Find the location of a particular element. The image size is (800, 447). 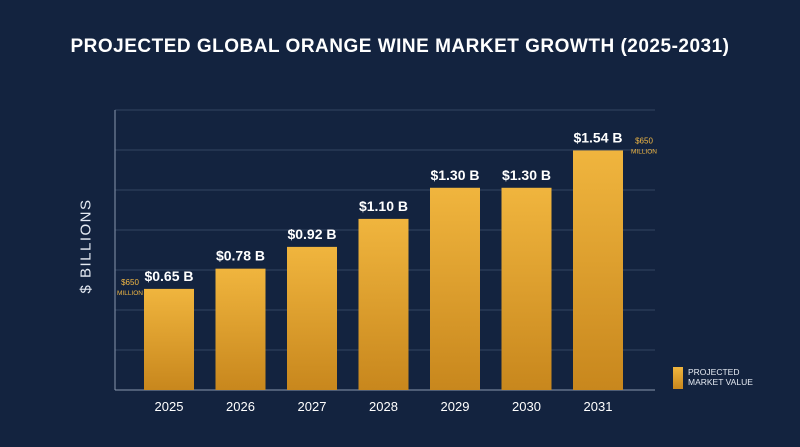

x-tick-label-2029: 2029 is located at coordinates (455, 406).